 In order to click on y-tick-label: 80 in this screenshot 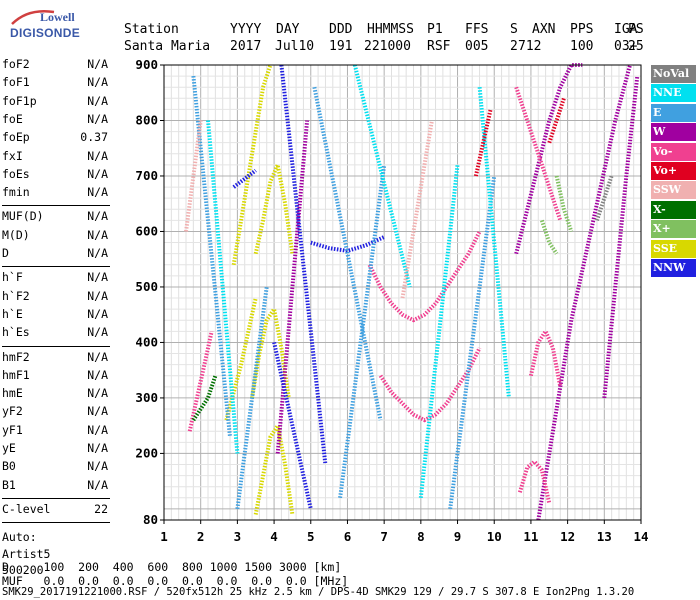, I will do `click(150, 519)`.